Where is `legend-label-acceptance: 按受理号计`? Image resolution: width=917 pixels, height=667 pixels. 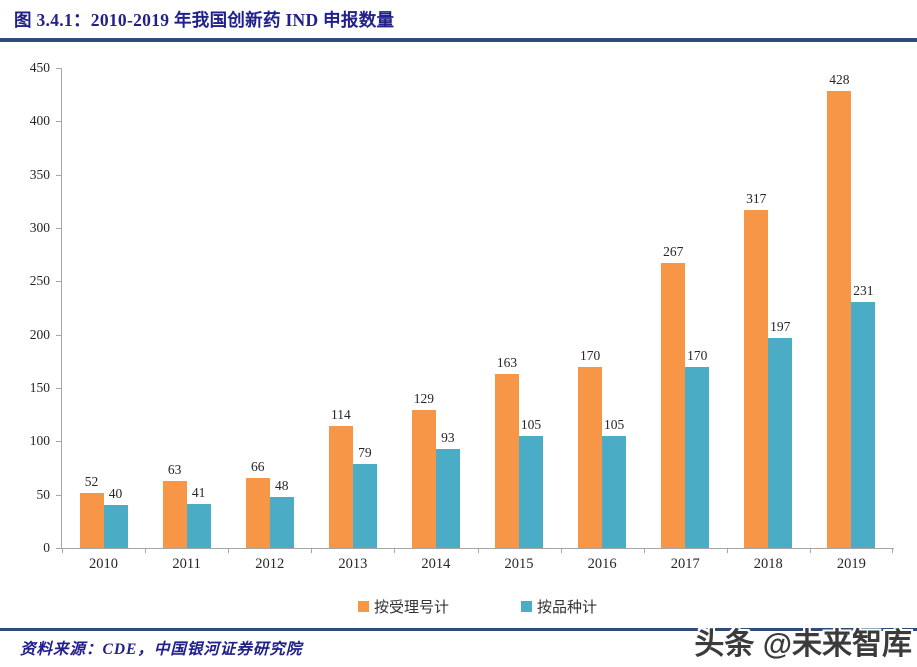 legend-label-acceptance: 按受理号计 is located at coordinates (411, 608).